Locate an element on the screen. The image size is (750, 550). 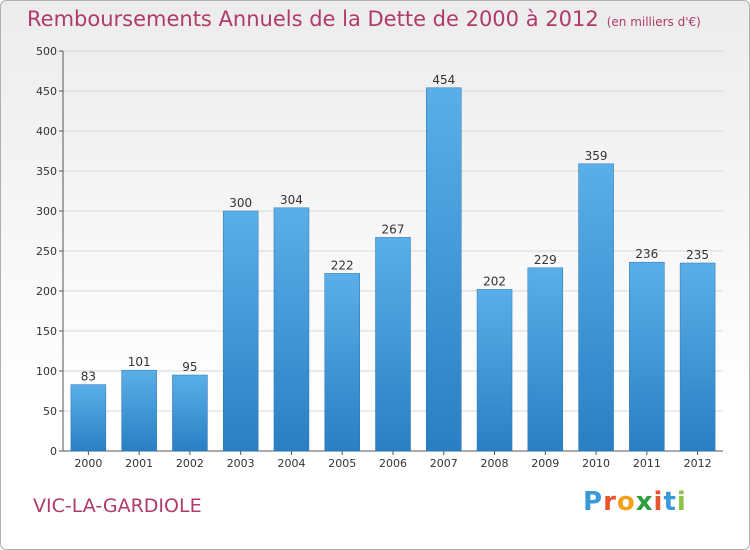
value-label-2003: 300 is located at coordinates (240, 203).